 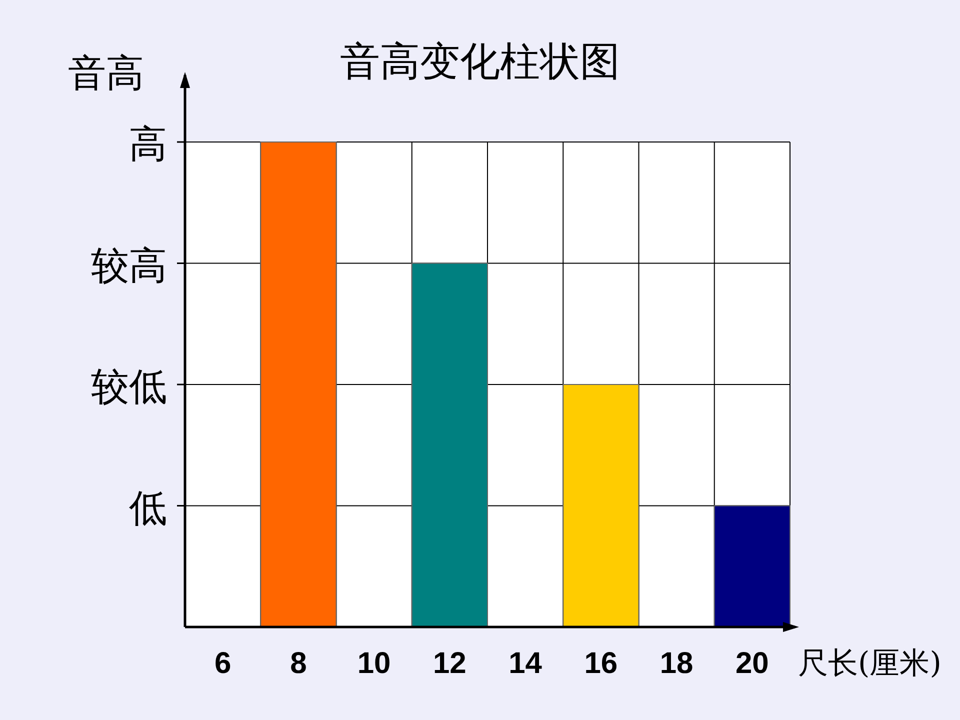 What do you see at coordinates (374, 663) in the screenshot?
I see `x-tick-label: 10` at bounding box center [374, 663].